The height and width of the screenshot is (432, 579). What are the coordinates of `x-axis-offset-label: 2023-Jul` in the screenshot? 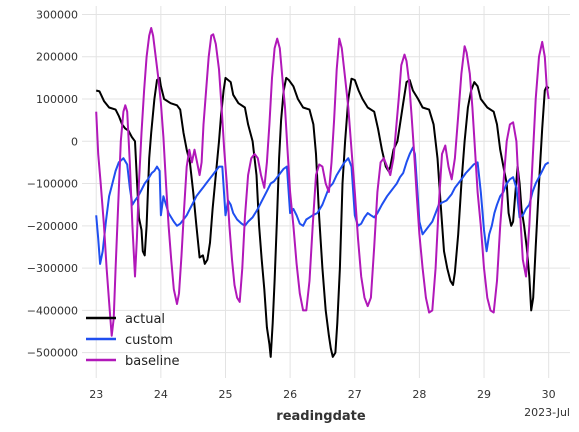 It's located at (547, 412).